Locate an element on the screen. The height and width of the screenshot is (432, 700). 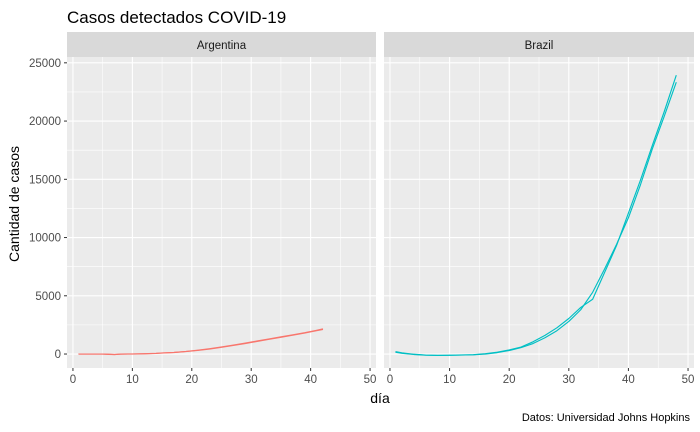
strip-brazil is located at coordinates (539, 44).